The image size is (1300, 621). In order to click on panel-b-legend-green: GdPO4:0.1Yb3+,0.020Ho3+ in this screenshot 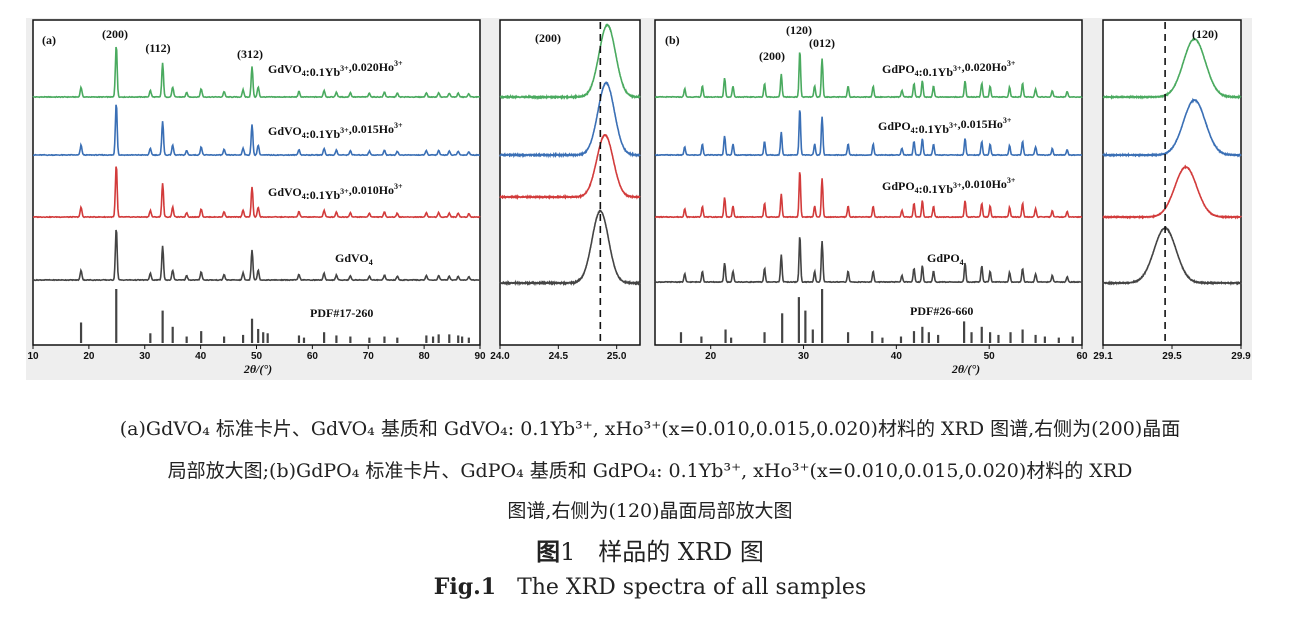, I will do `click(949, 69)`.